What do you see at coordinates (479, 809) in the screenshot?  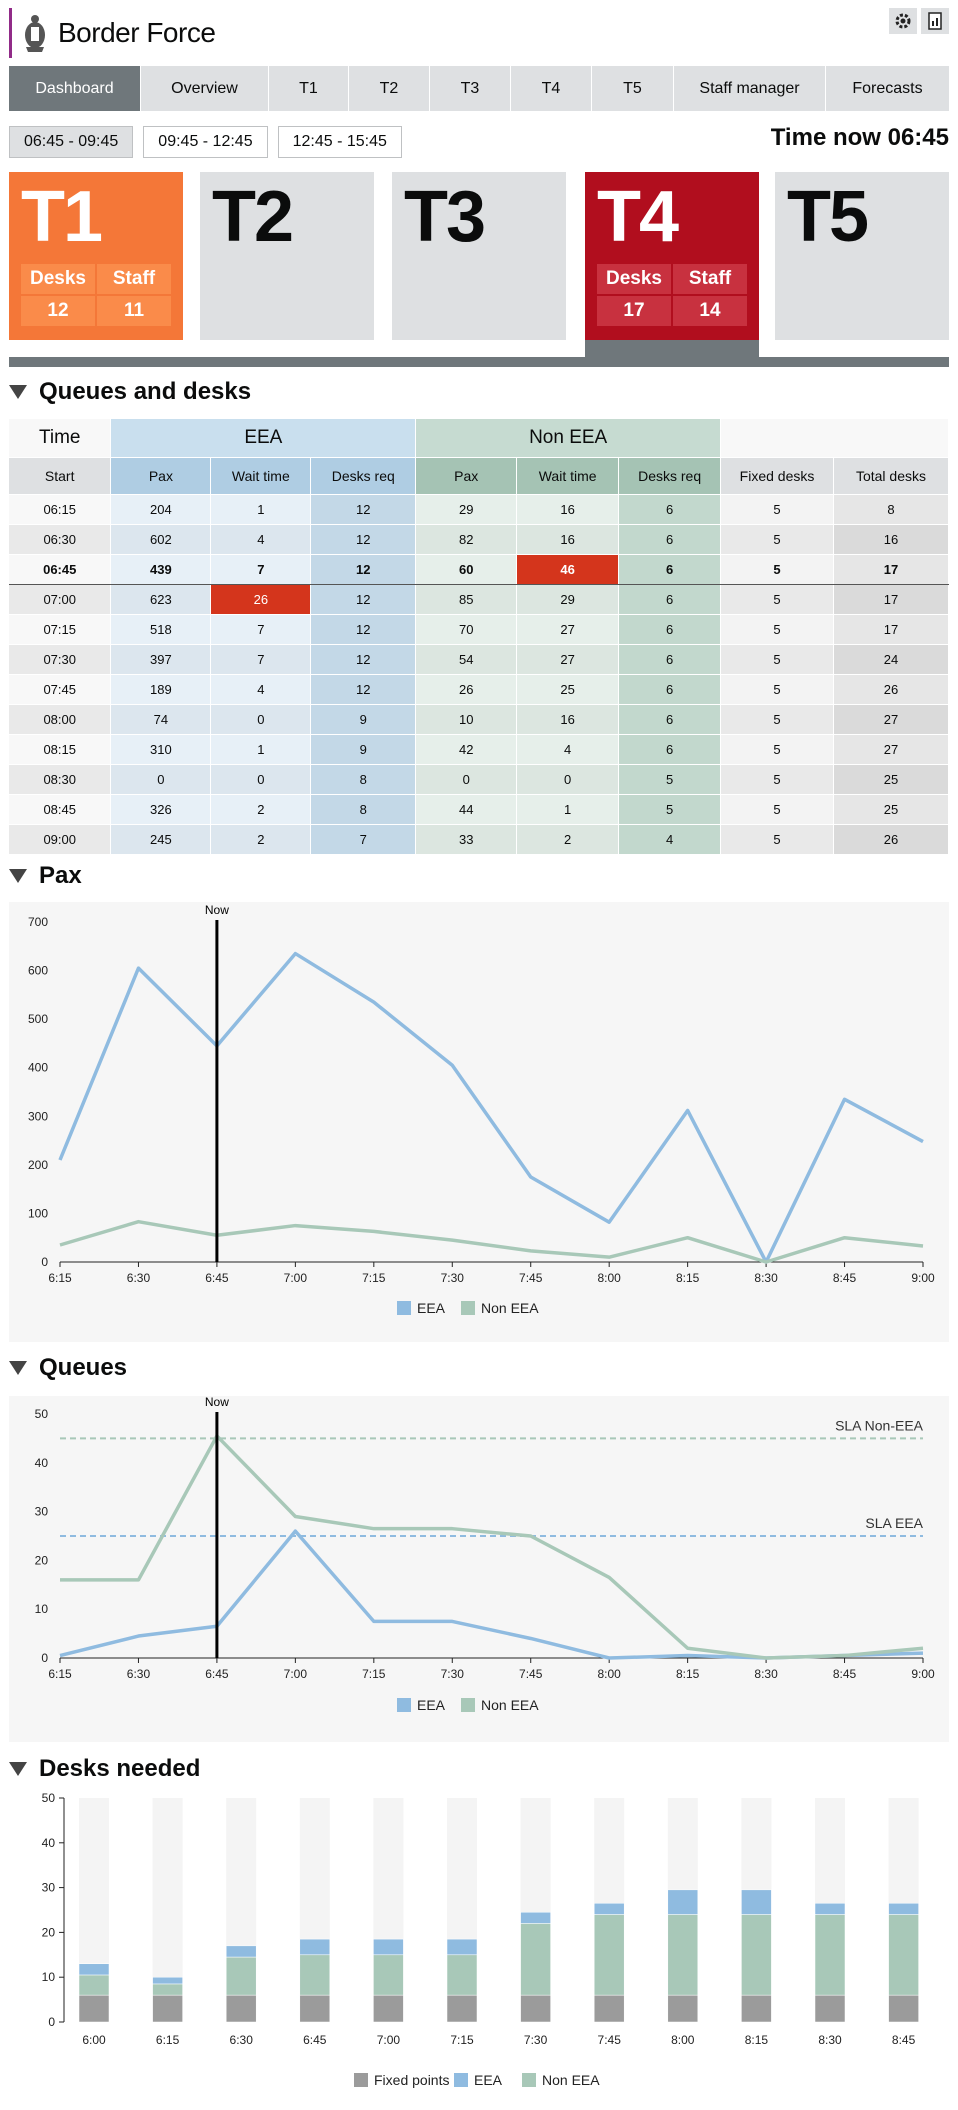 I see `table-row: 08:45 326 2 8 44 1 5 5 25` at bounding box center [479, 809].